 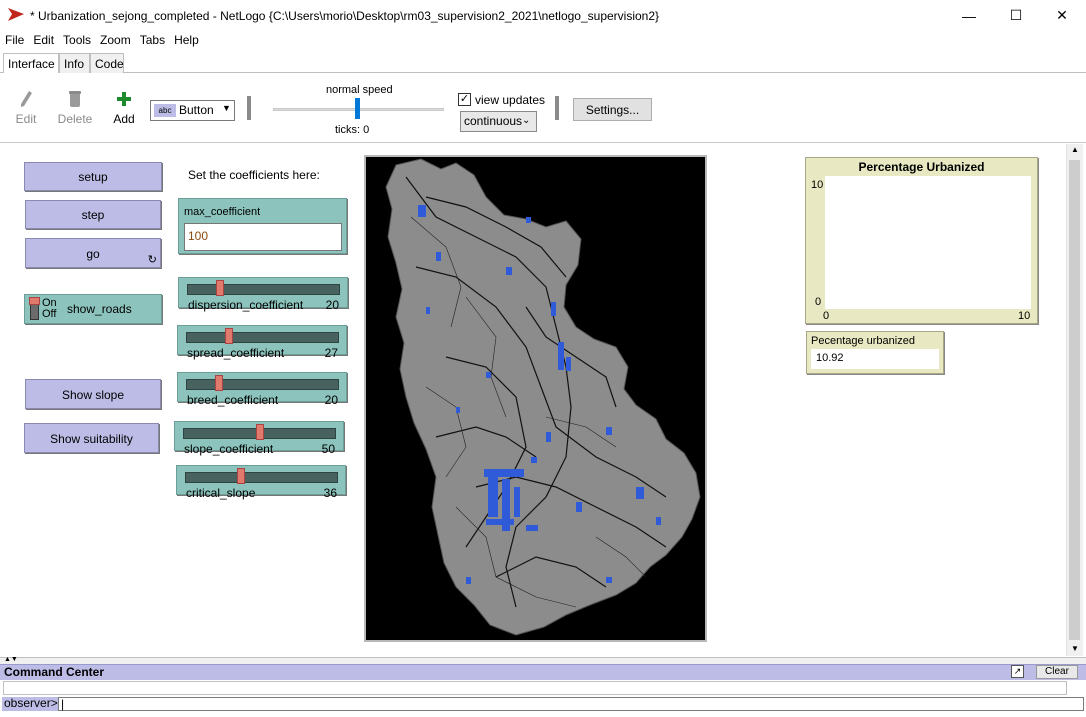 What do you see at coordinates (332, 305) in the screenshot?
I see `slider-value: 20` at bounding box center [332, 305].